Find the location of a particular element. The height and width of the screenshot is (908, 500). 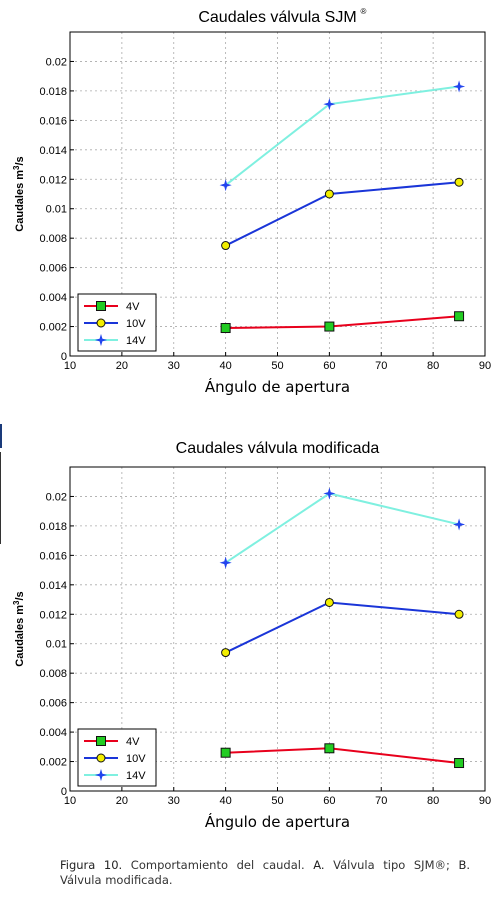

caption-text-1: Comportamiento del caudal. is located at coordinates (218, 865).